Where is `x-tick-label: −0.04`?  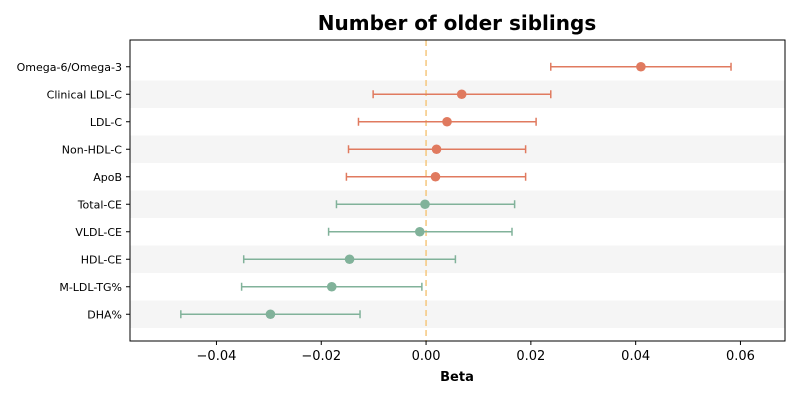
x-tick-label: −0.04 is located at coordinates (217, 356).